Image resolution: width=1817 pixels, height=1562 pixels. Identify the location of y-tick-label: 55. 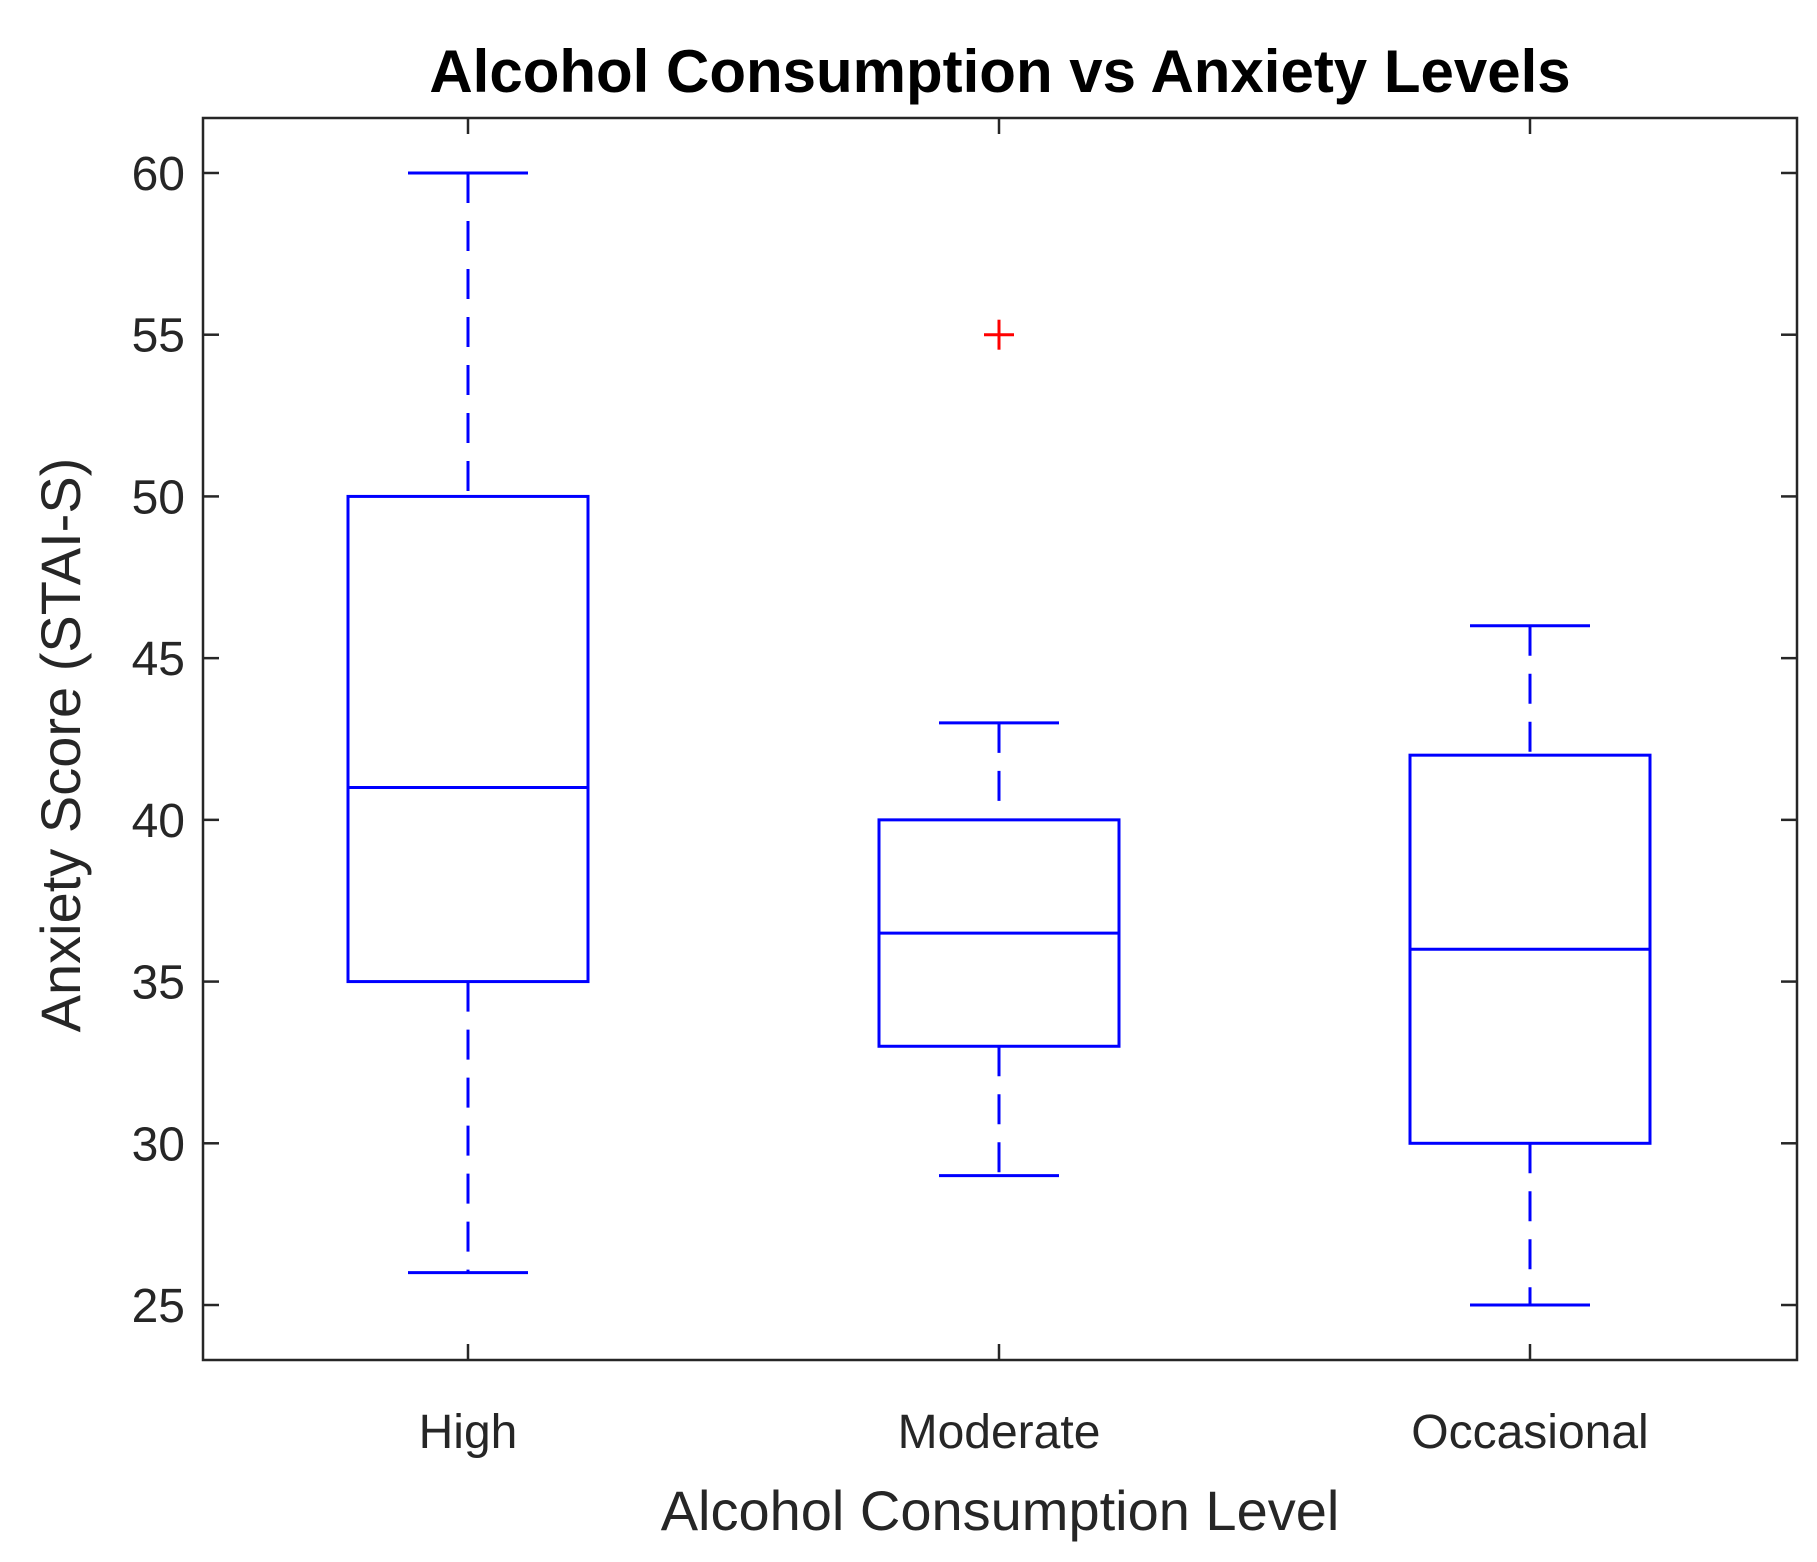
(158, 336).